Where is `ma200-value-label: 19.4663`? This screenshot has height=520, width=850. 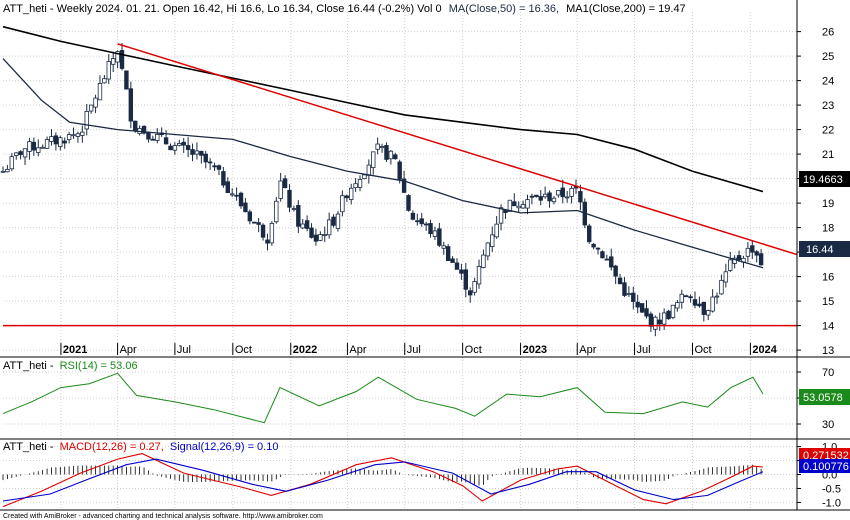 ma200-value-label: 19.4663 is located at coordinates (823, 180).